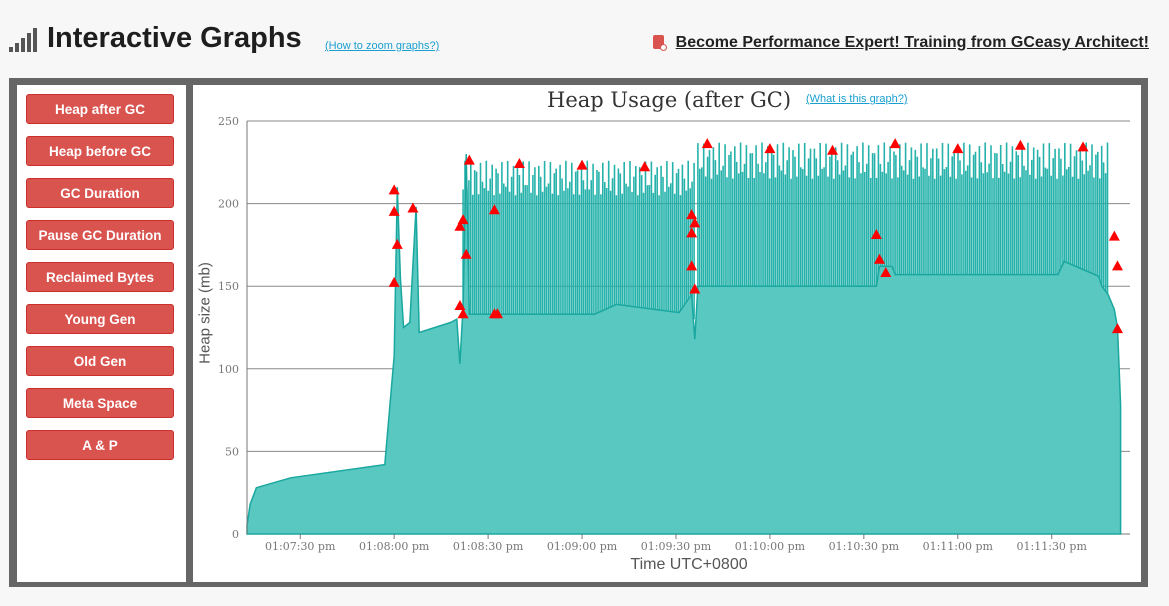  I want to click on y-tick-label: 250, so click(228, 121).